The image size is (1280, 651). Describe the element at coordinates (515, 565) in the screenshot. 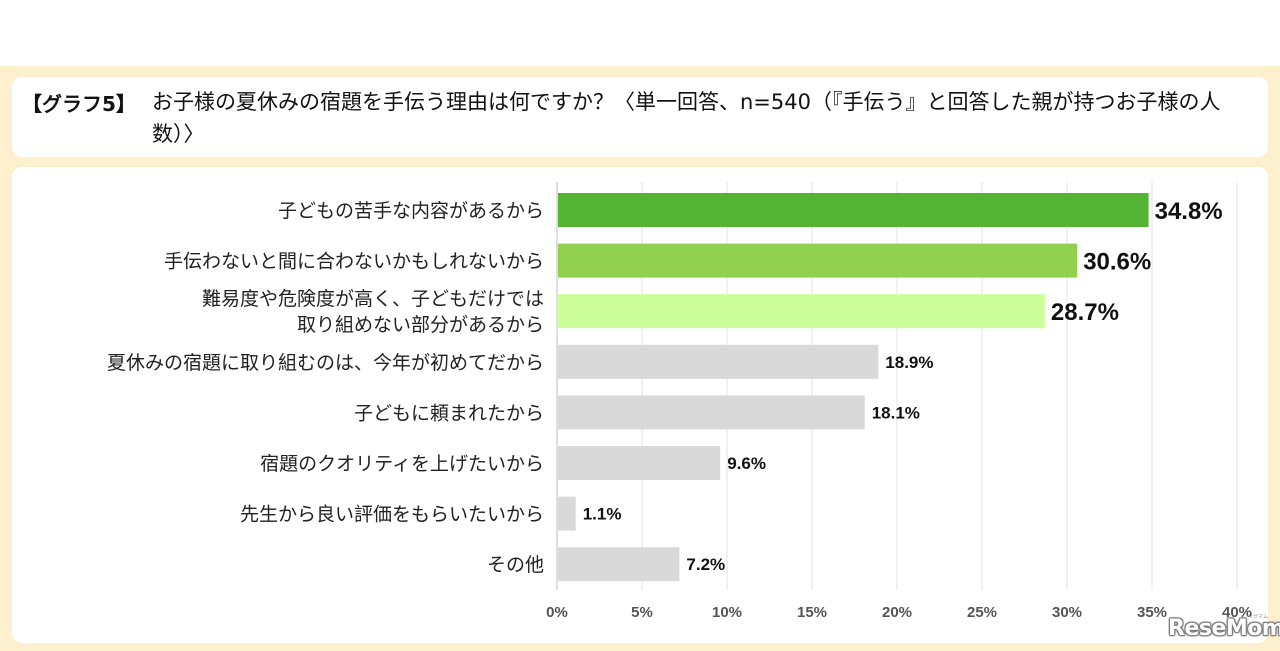

I see `category-label: その他` at that location.